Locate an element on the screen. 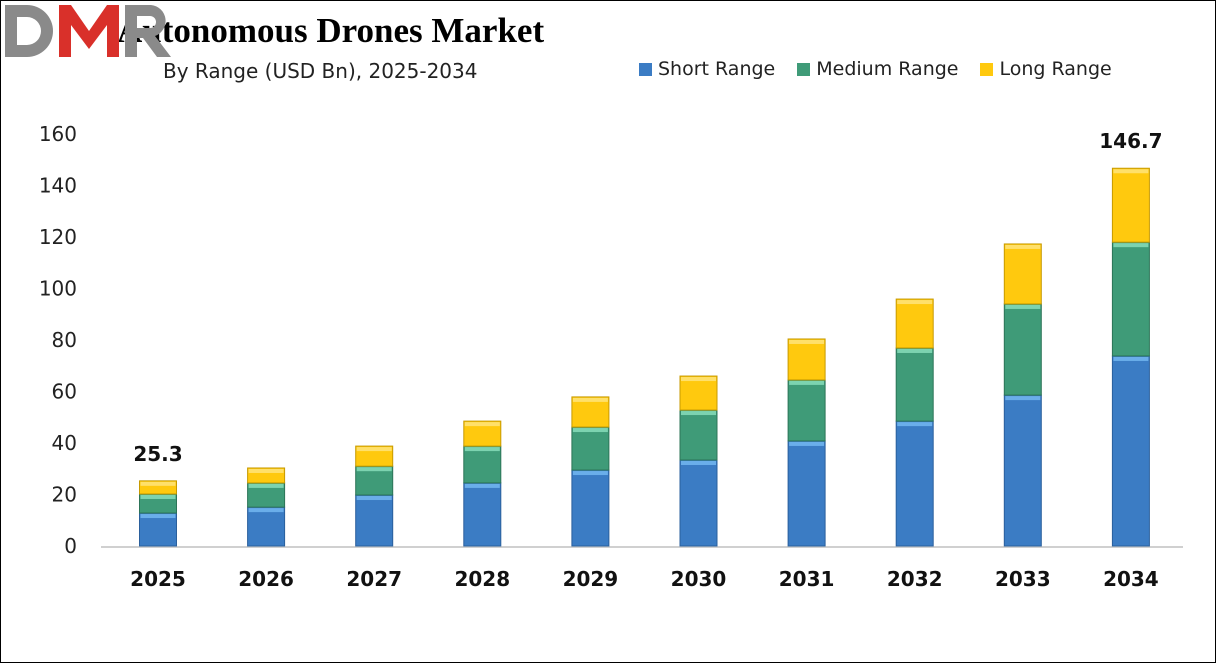  legend-item-short-range: Short Range is located at coordinates (707, 69).